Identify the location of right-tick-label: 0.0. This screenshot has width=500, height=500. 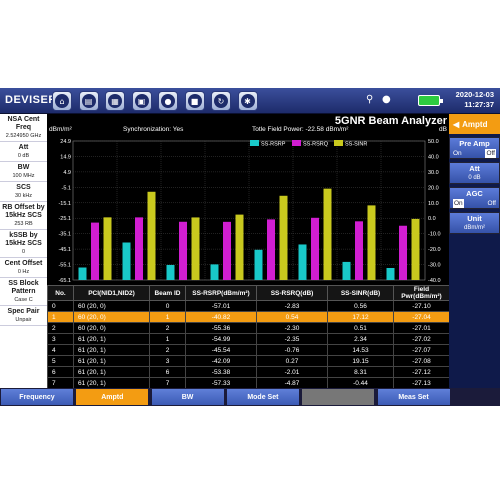
(432, 219).